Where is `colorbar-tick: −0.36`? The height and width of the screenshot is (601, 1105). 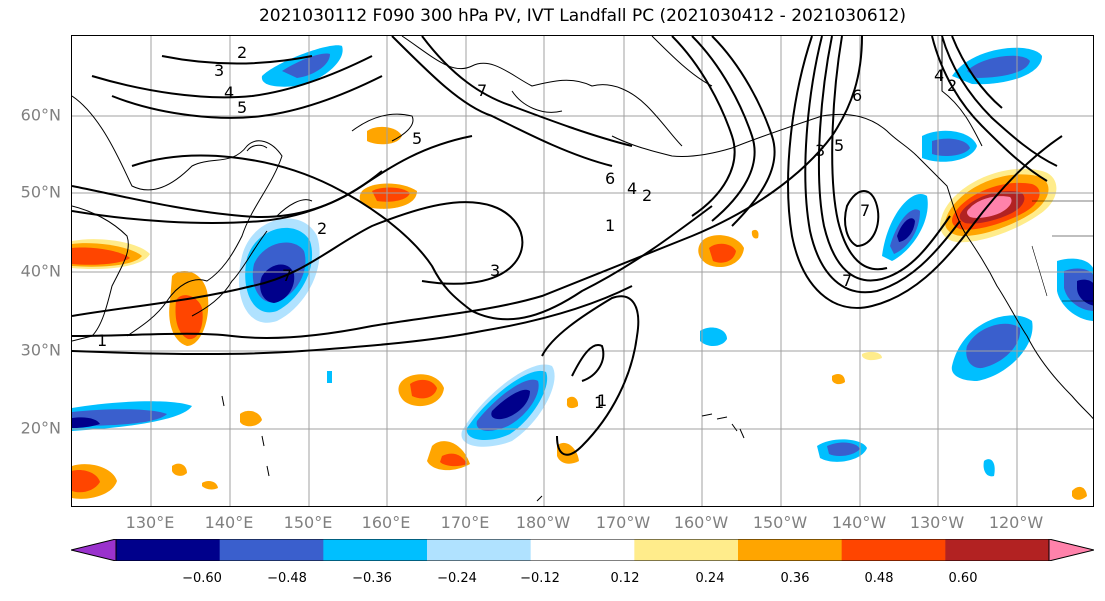 colorbar-tick: −0.36 is located at coordinates (372, 578).